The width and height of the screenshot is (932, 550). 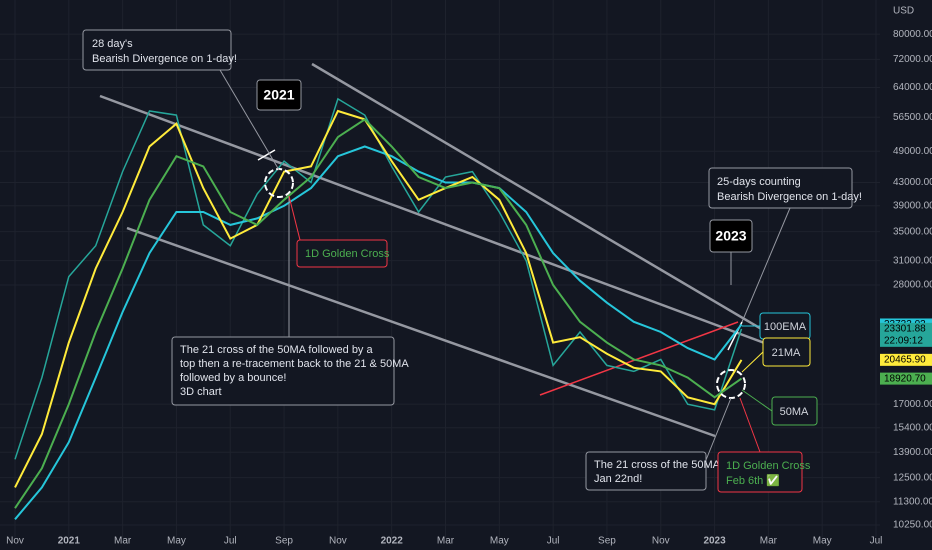 What do you see at coordinates (912, 285) in the screenshot?
I see `y-tick-label: 28000.00` at bounding box center [912, 285].